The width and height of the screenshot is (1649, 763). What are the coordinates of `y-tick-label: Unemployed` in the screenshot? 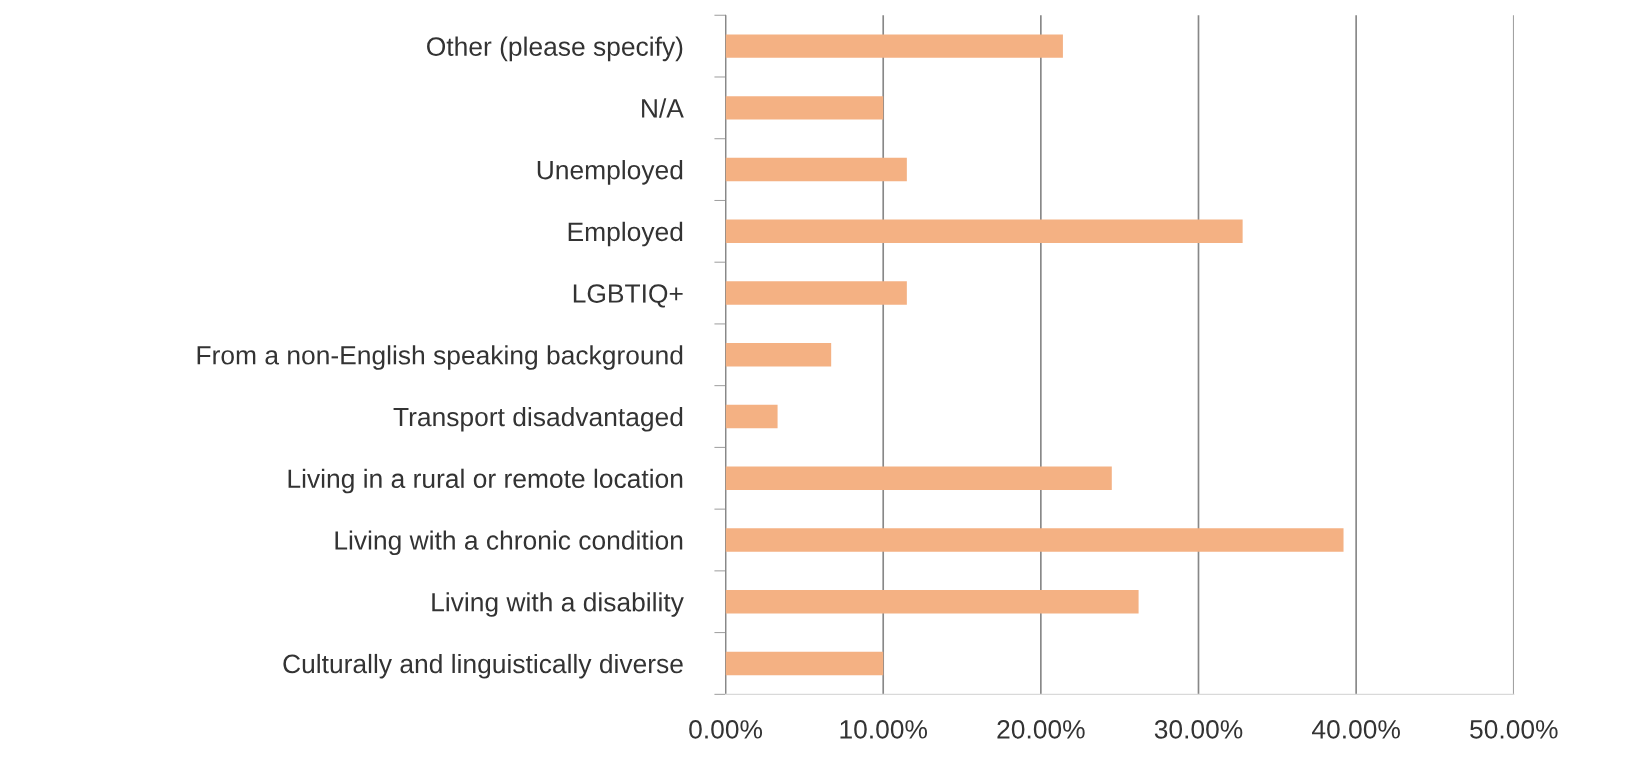 It's located at (610, 172).